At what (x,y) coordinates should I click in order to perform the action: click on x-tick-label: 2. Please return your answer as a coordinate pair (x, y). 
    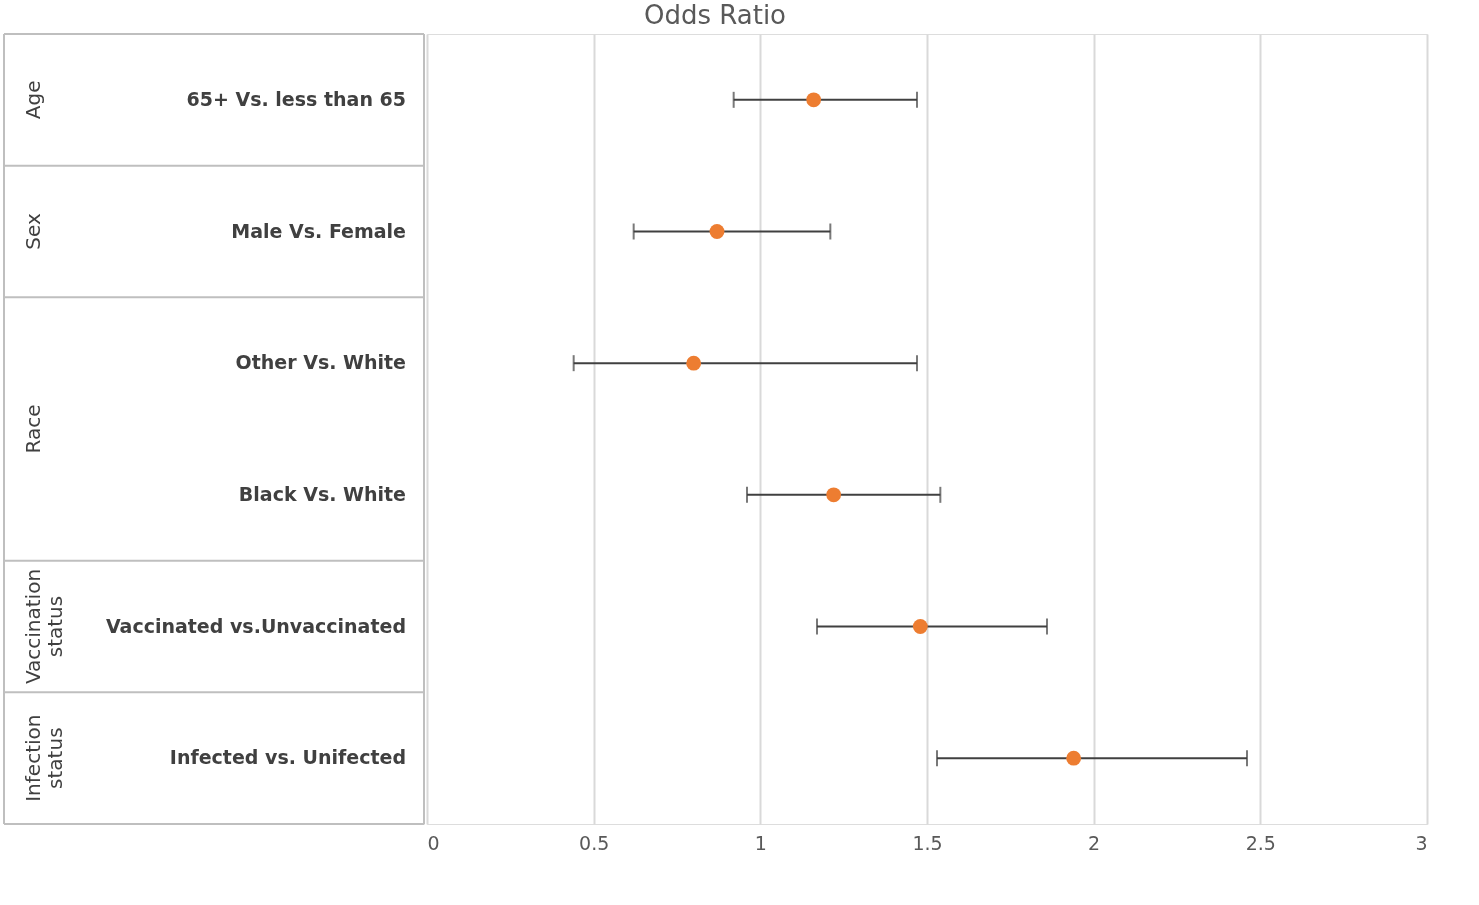
    Looking at the image, I should click on (1094, 842).